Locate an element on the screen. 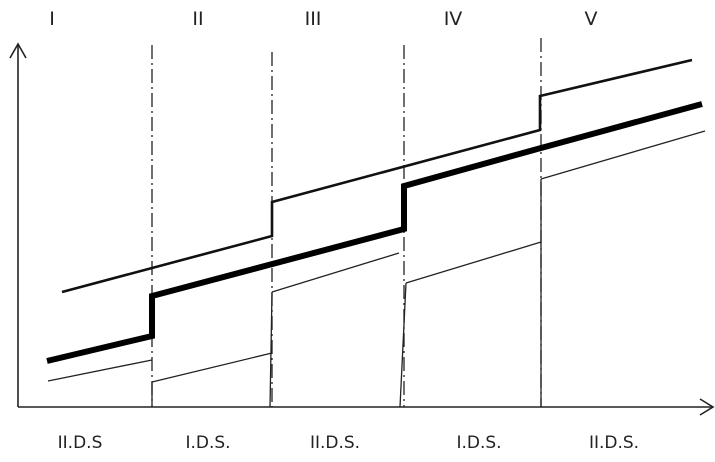 Image resolution: width=715 pixels, height=462 pixels. zone-numeral-5: V is located at coordinates (591, 19).